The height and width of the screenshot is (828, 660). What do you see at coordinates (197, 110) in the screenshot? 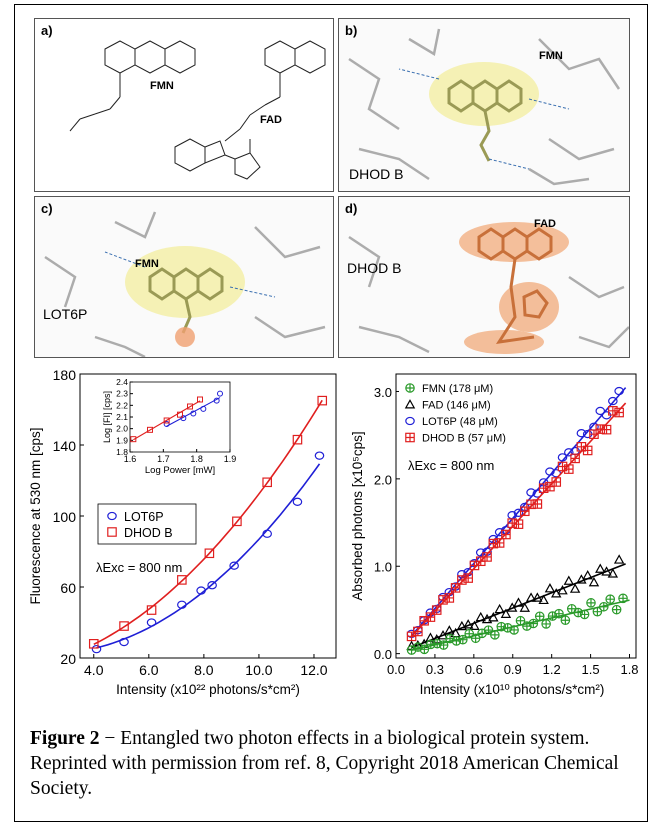
I see `chemical-structures-drawing: FMN FAD` at bounding box center [197, 110].